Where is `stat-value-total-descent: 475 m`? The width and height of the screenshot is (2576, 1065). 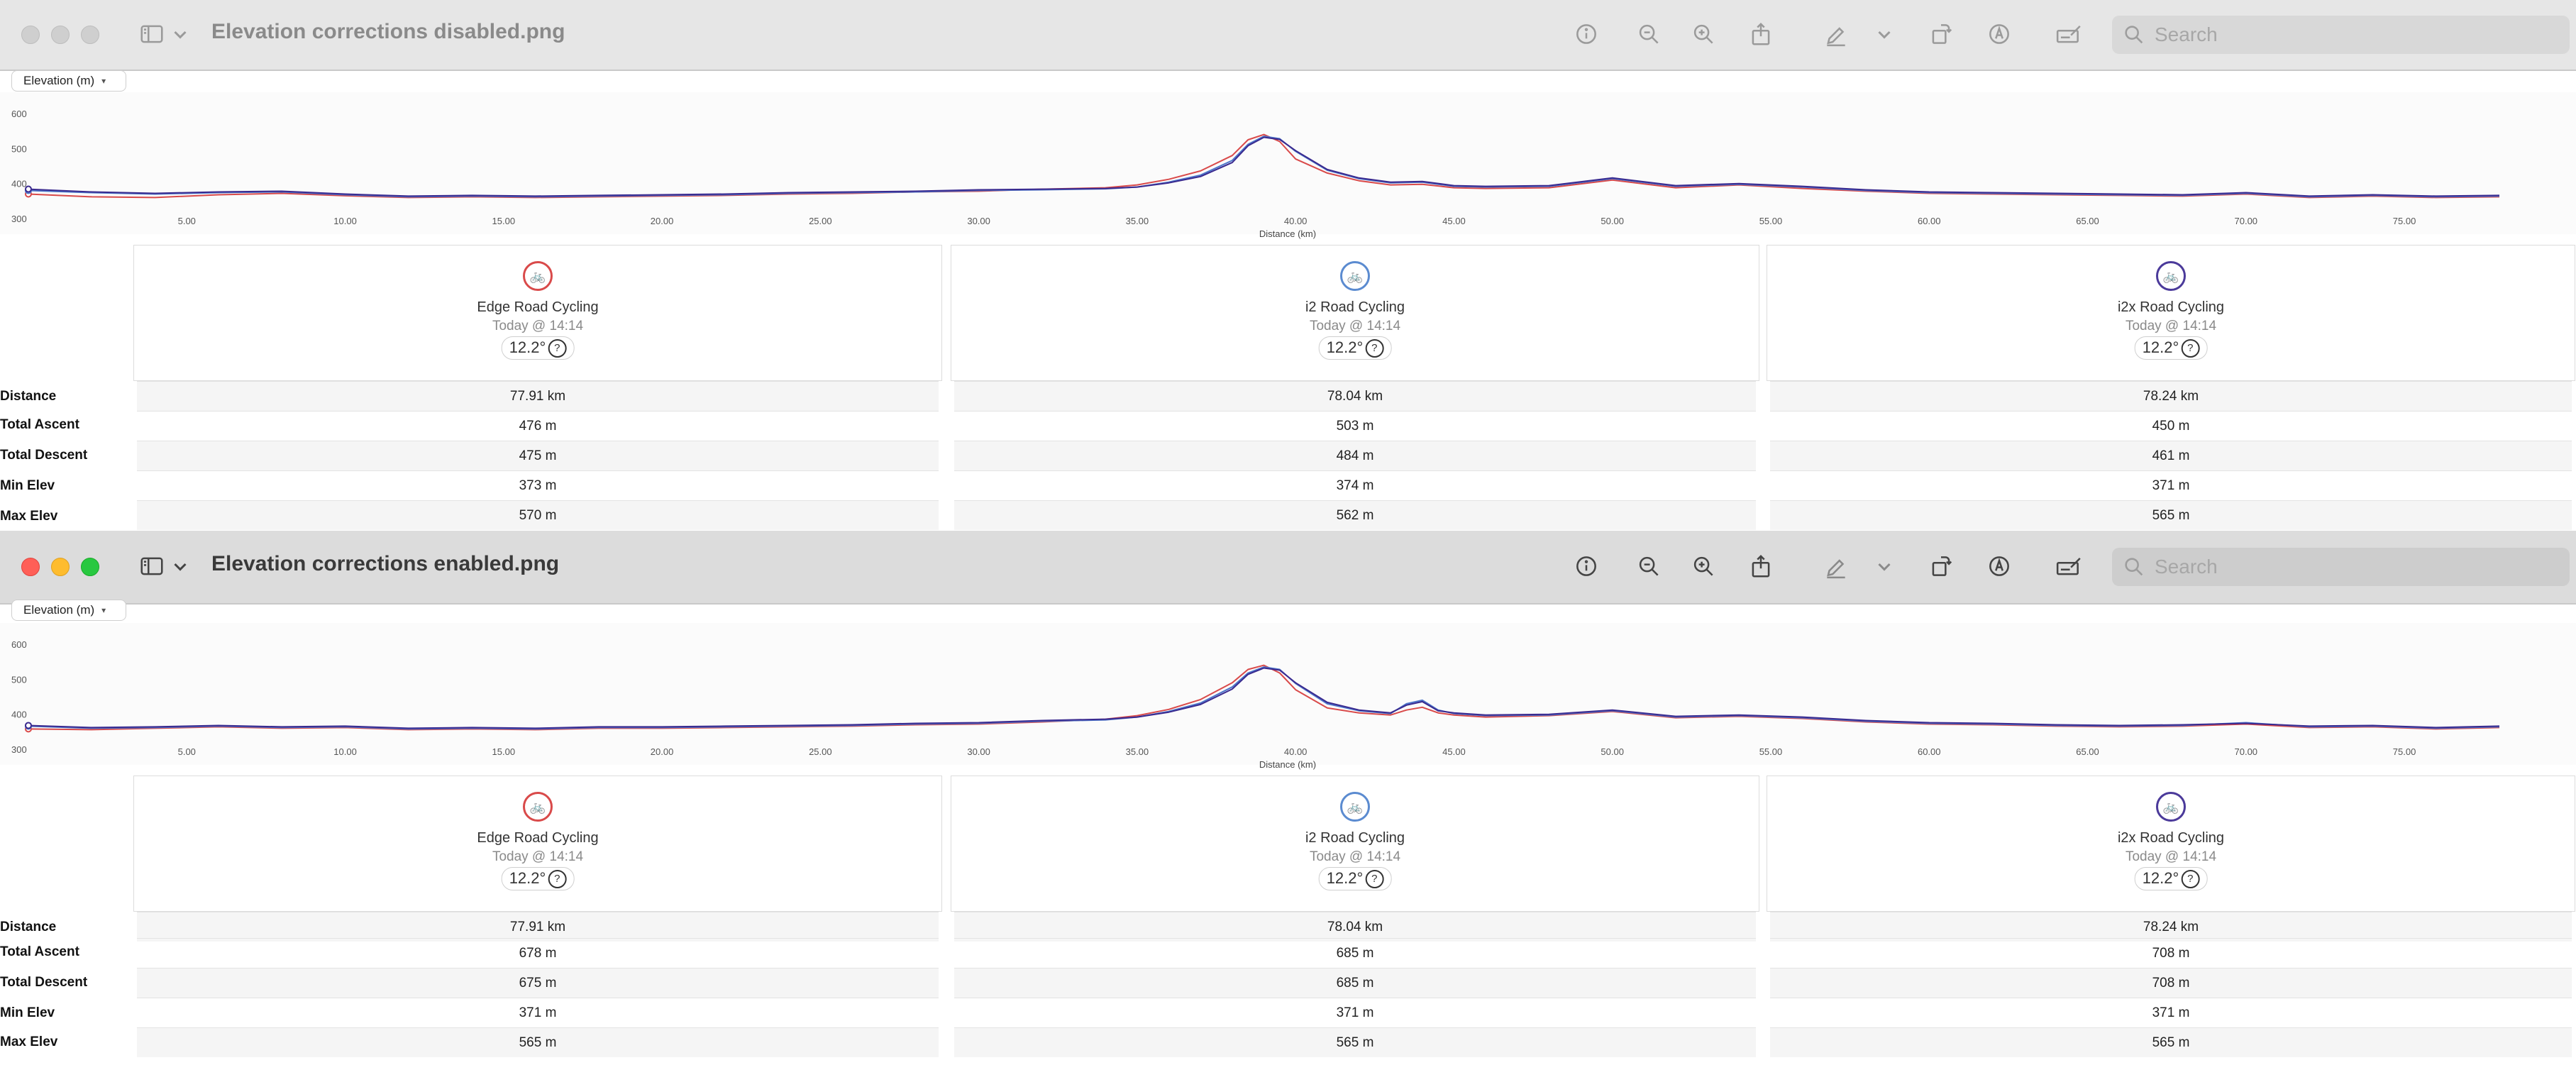 stat-value-total-descent: 475 m is located at coordinates (538, 456).